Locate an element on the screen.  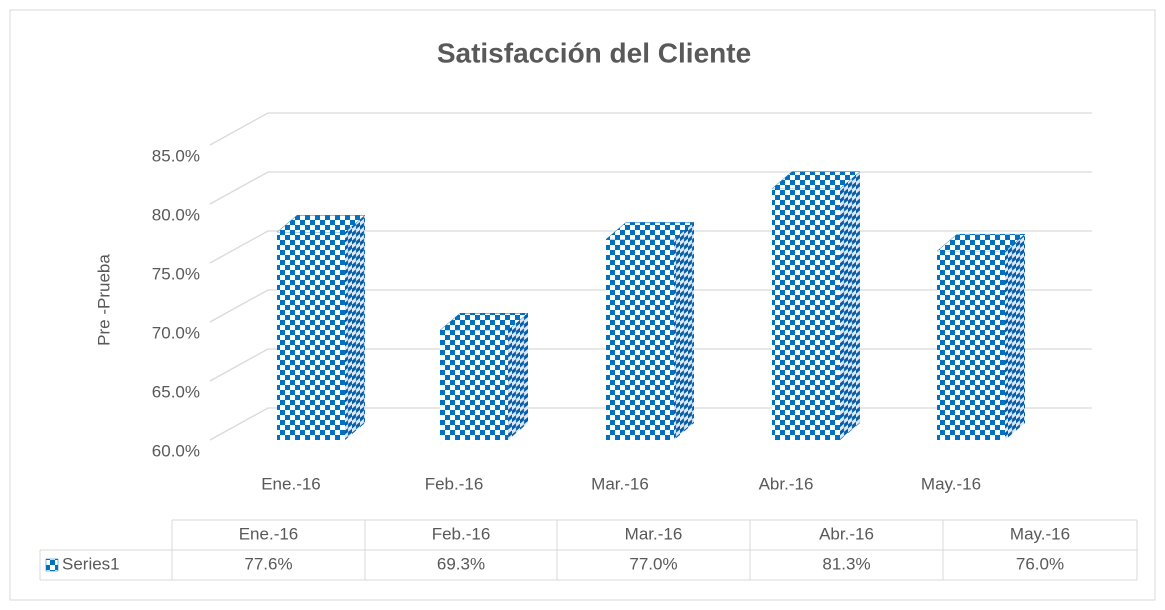
x-tick-label: Abr.-16 is located at coordinates (786, 483).